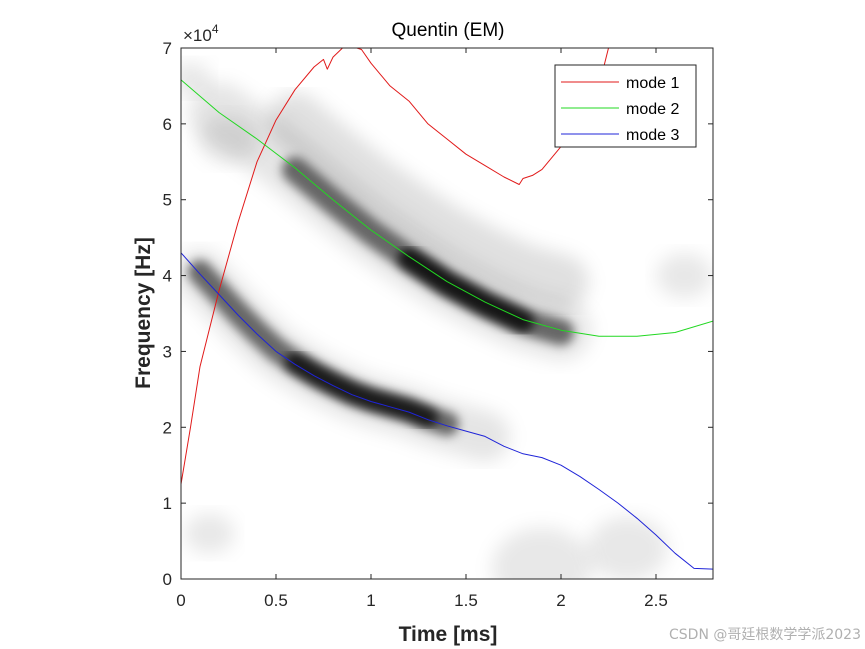 This screenshot has width=865, height=649. Describe the element at coordinates (167, 200) in the screenshot. I see `y-tick-label: 5` at that location.